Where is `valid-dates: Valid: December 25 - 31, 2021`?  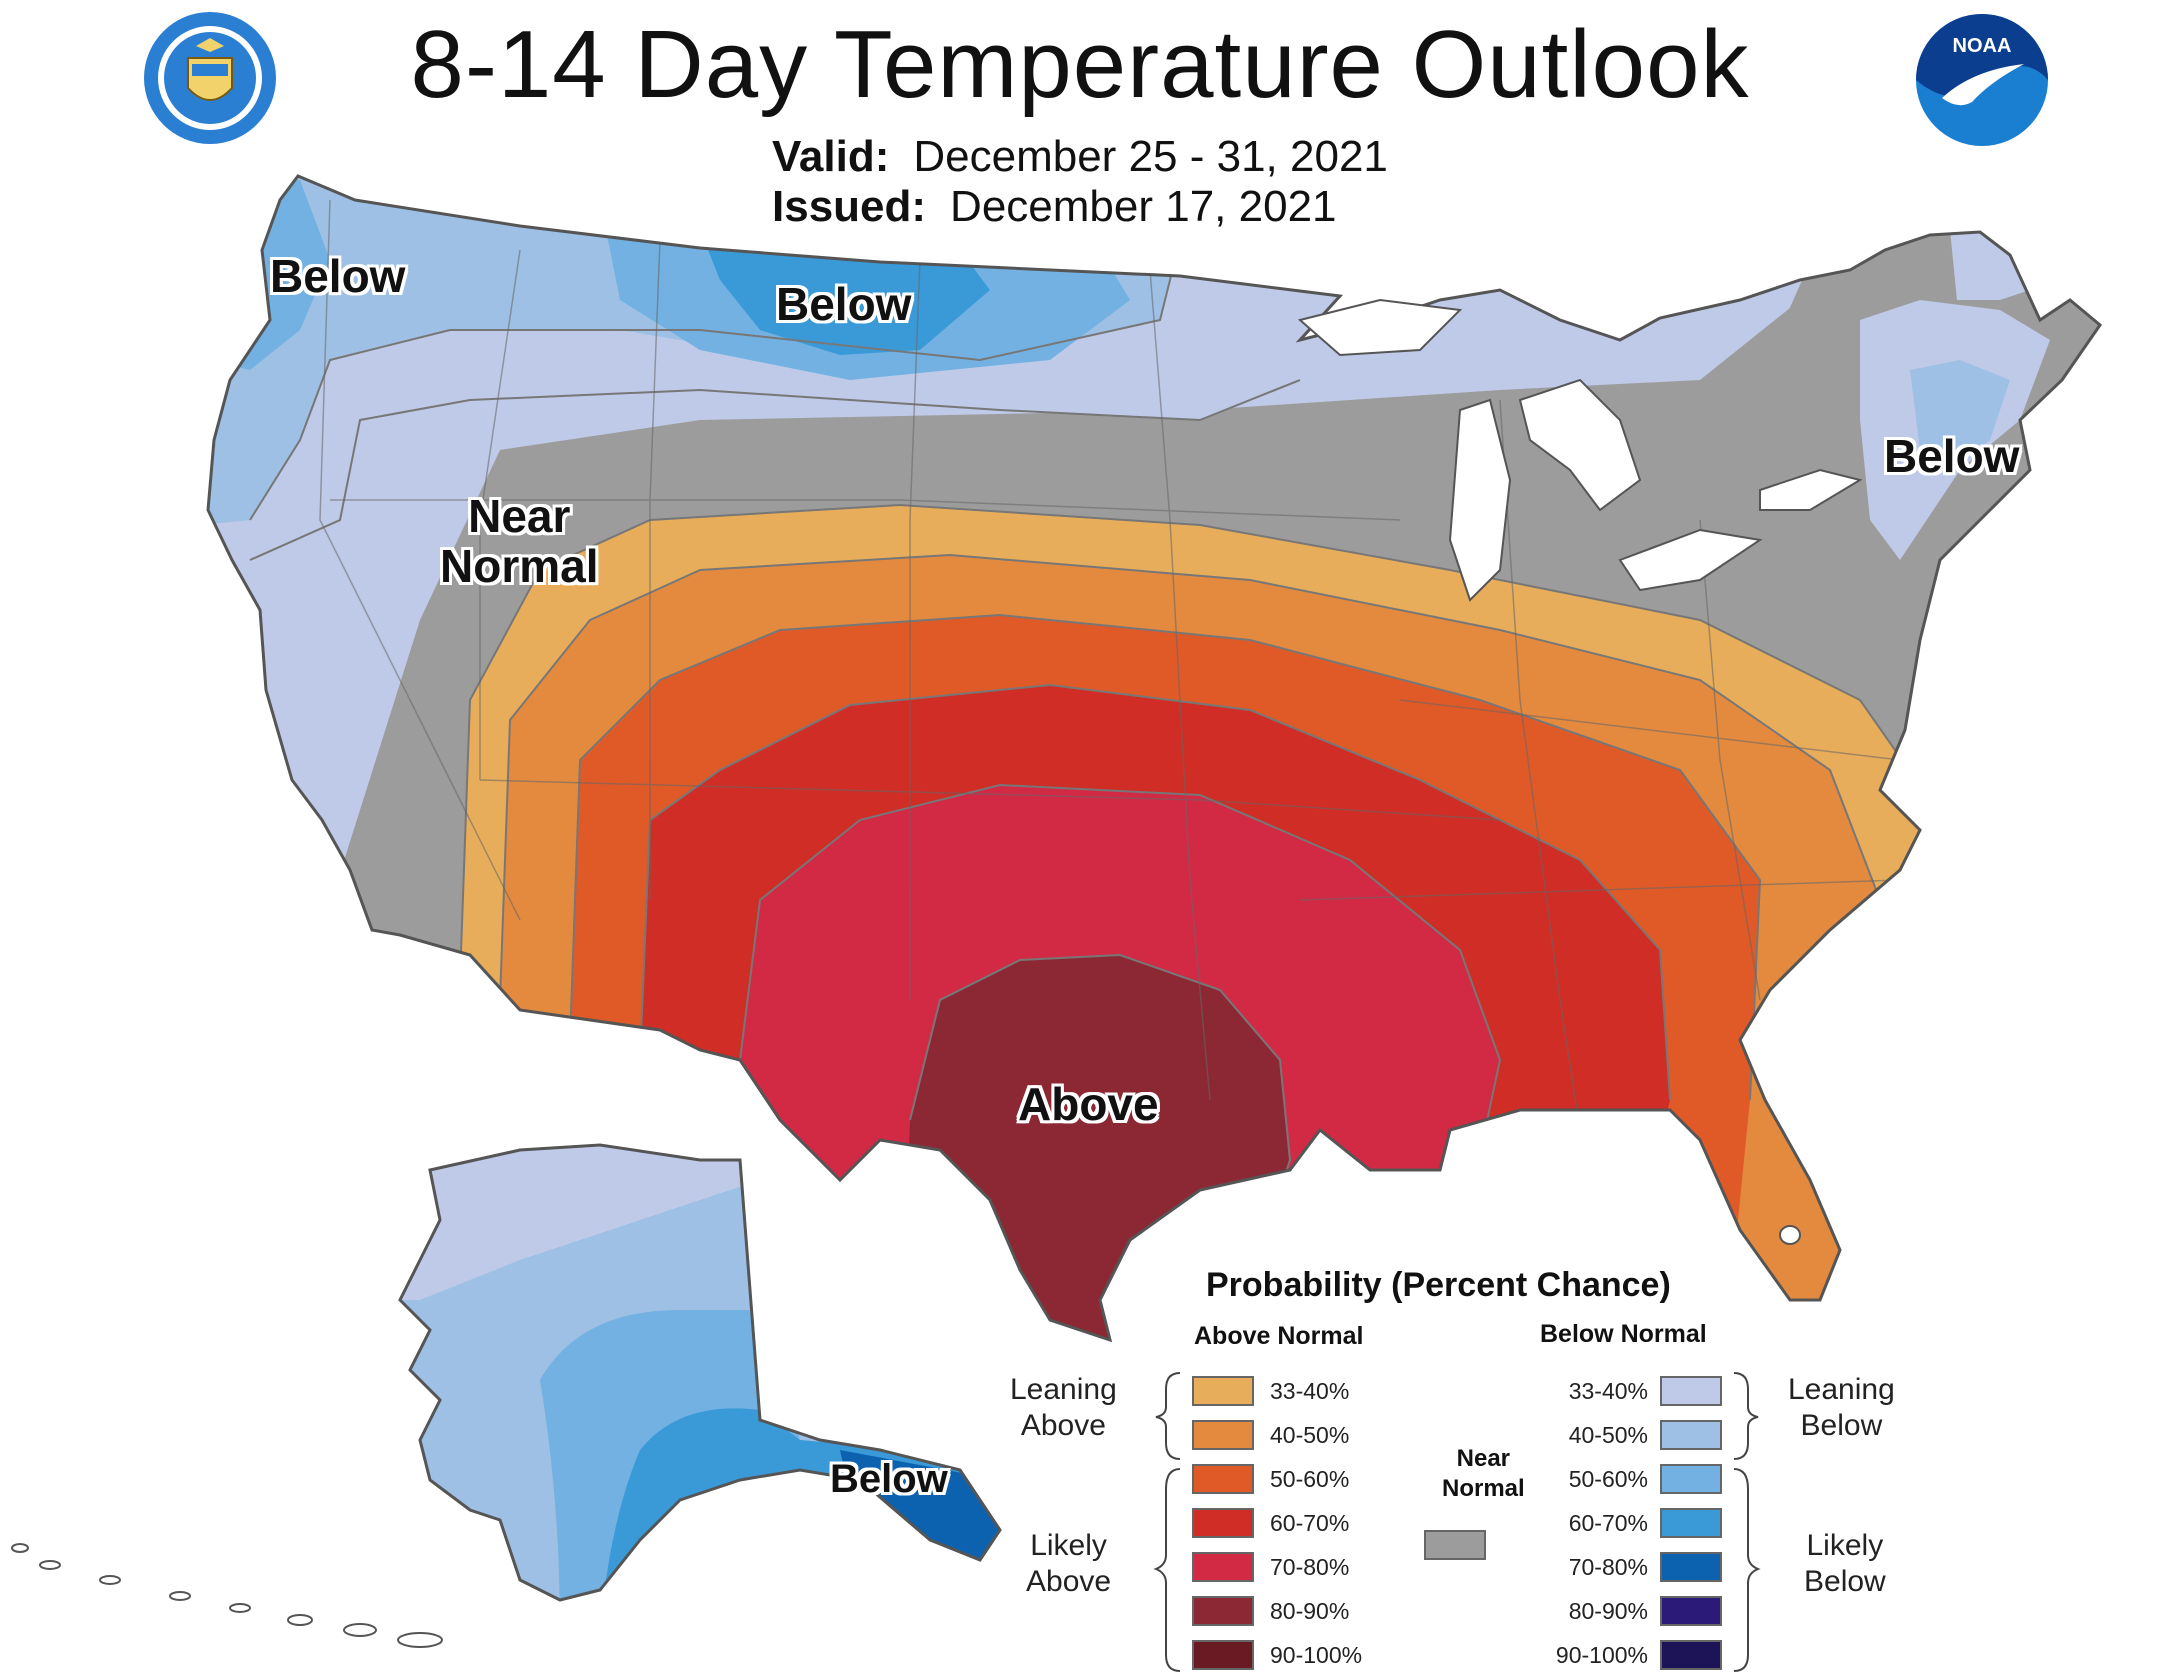
valid-dates: Valid: December 25 - 31, 2021 is located at coordinates (1080, 157).